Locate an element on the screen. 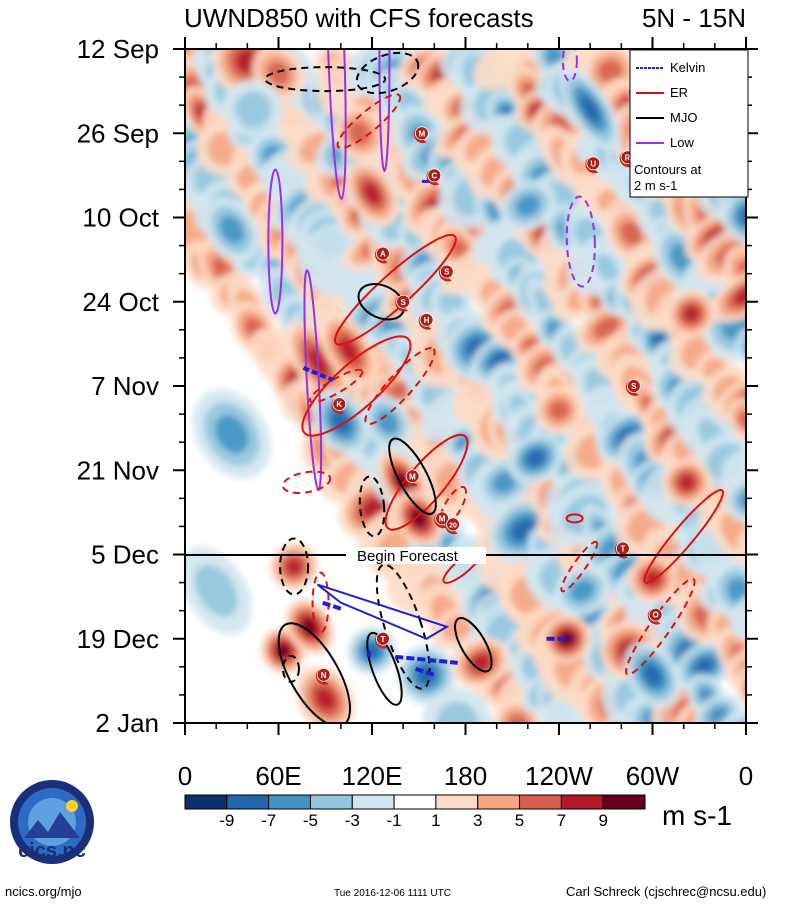 Image resolution: width=809 pixels, height=907 pixels. storm-marker-label: O is located at coordinates (655, 615).